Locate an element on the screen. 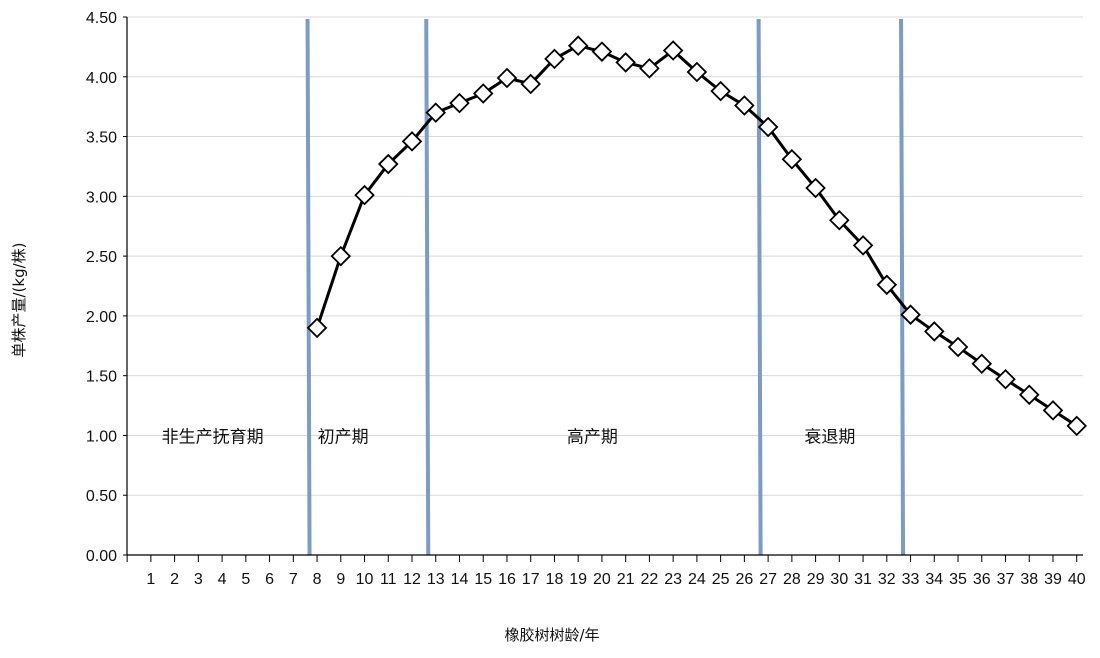  y-tick-label: 2.50 is located at coordinates (101, 257).